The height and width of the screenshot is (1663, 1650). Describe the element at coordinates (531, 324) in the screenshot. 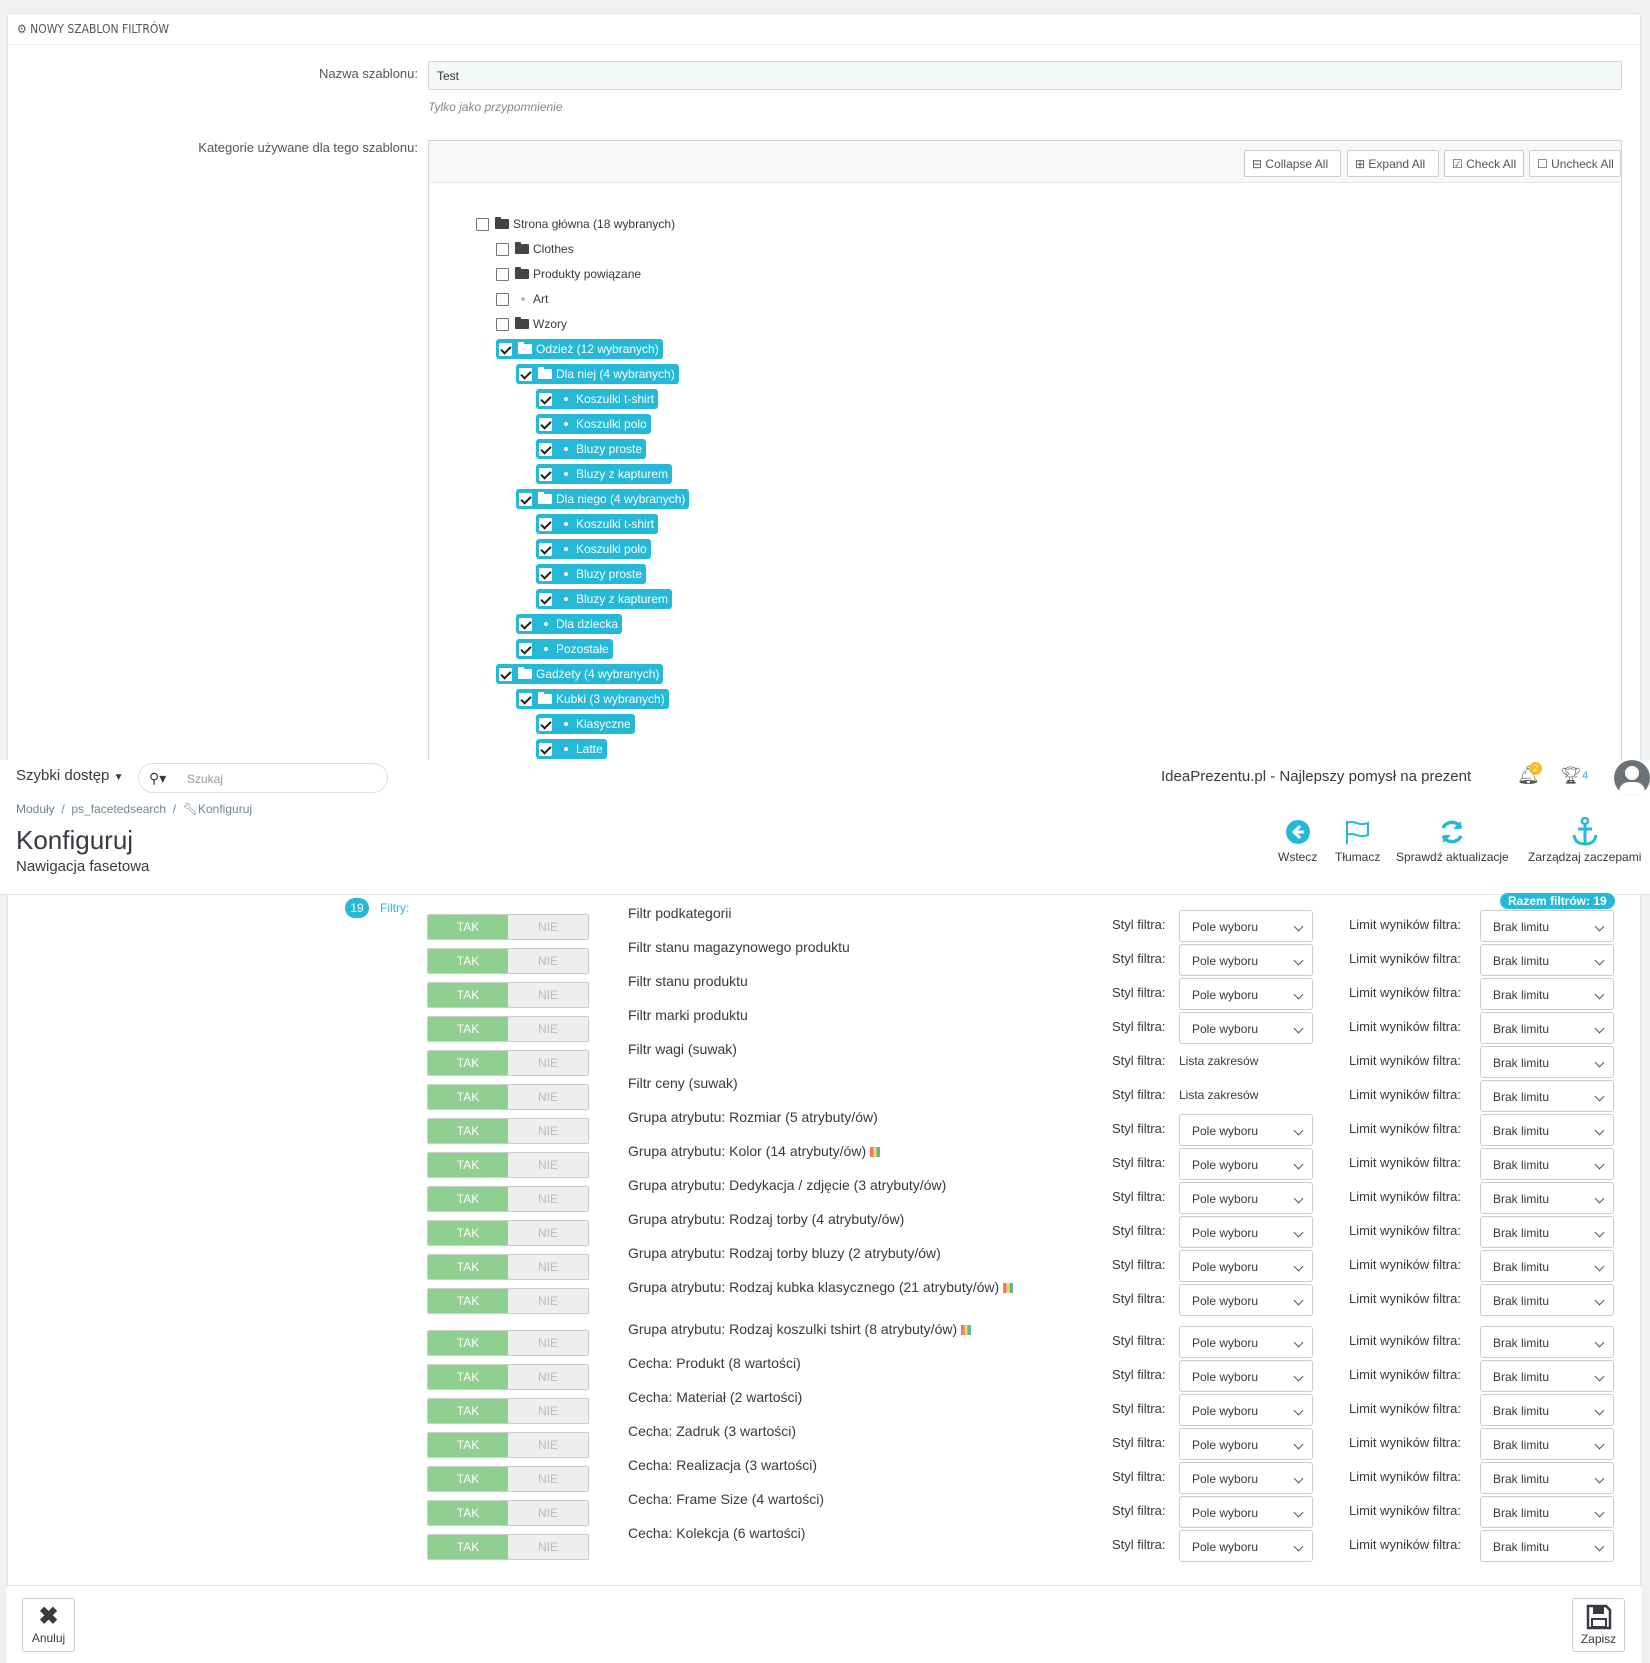

I see `tree-item: Wzory` at that location.